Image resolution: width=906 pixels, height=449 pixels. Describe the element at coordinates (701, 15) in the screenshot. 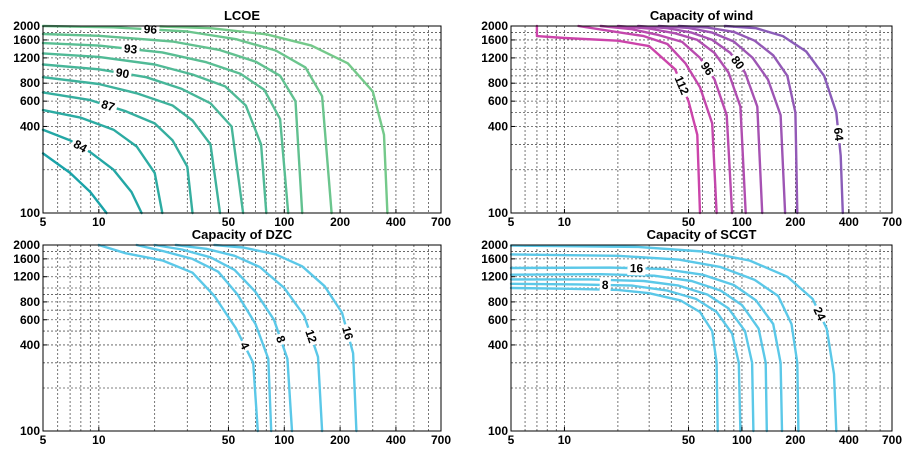

I see `wind-title: Capacity of wind` at that location.